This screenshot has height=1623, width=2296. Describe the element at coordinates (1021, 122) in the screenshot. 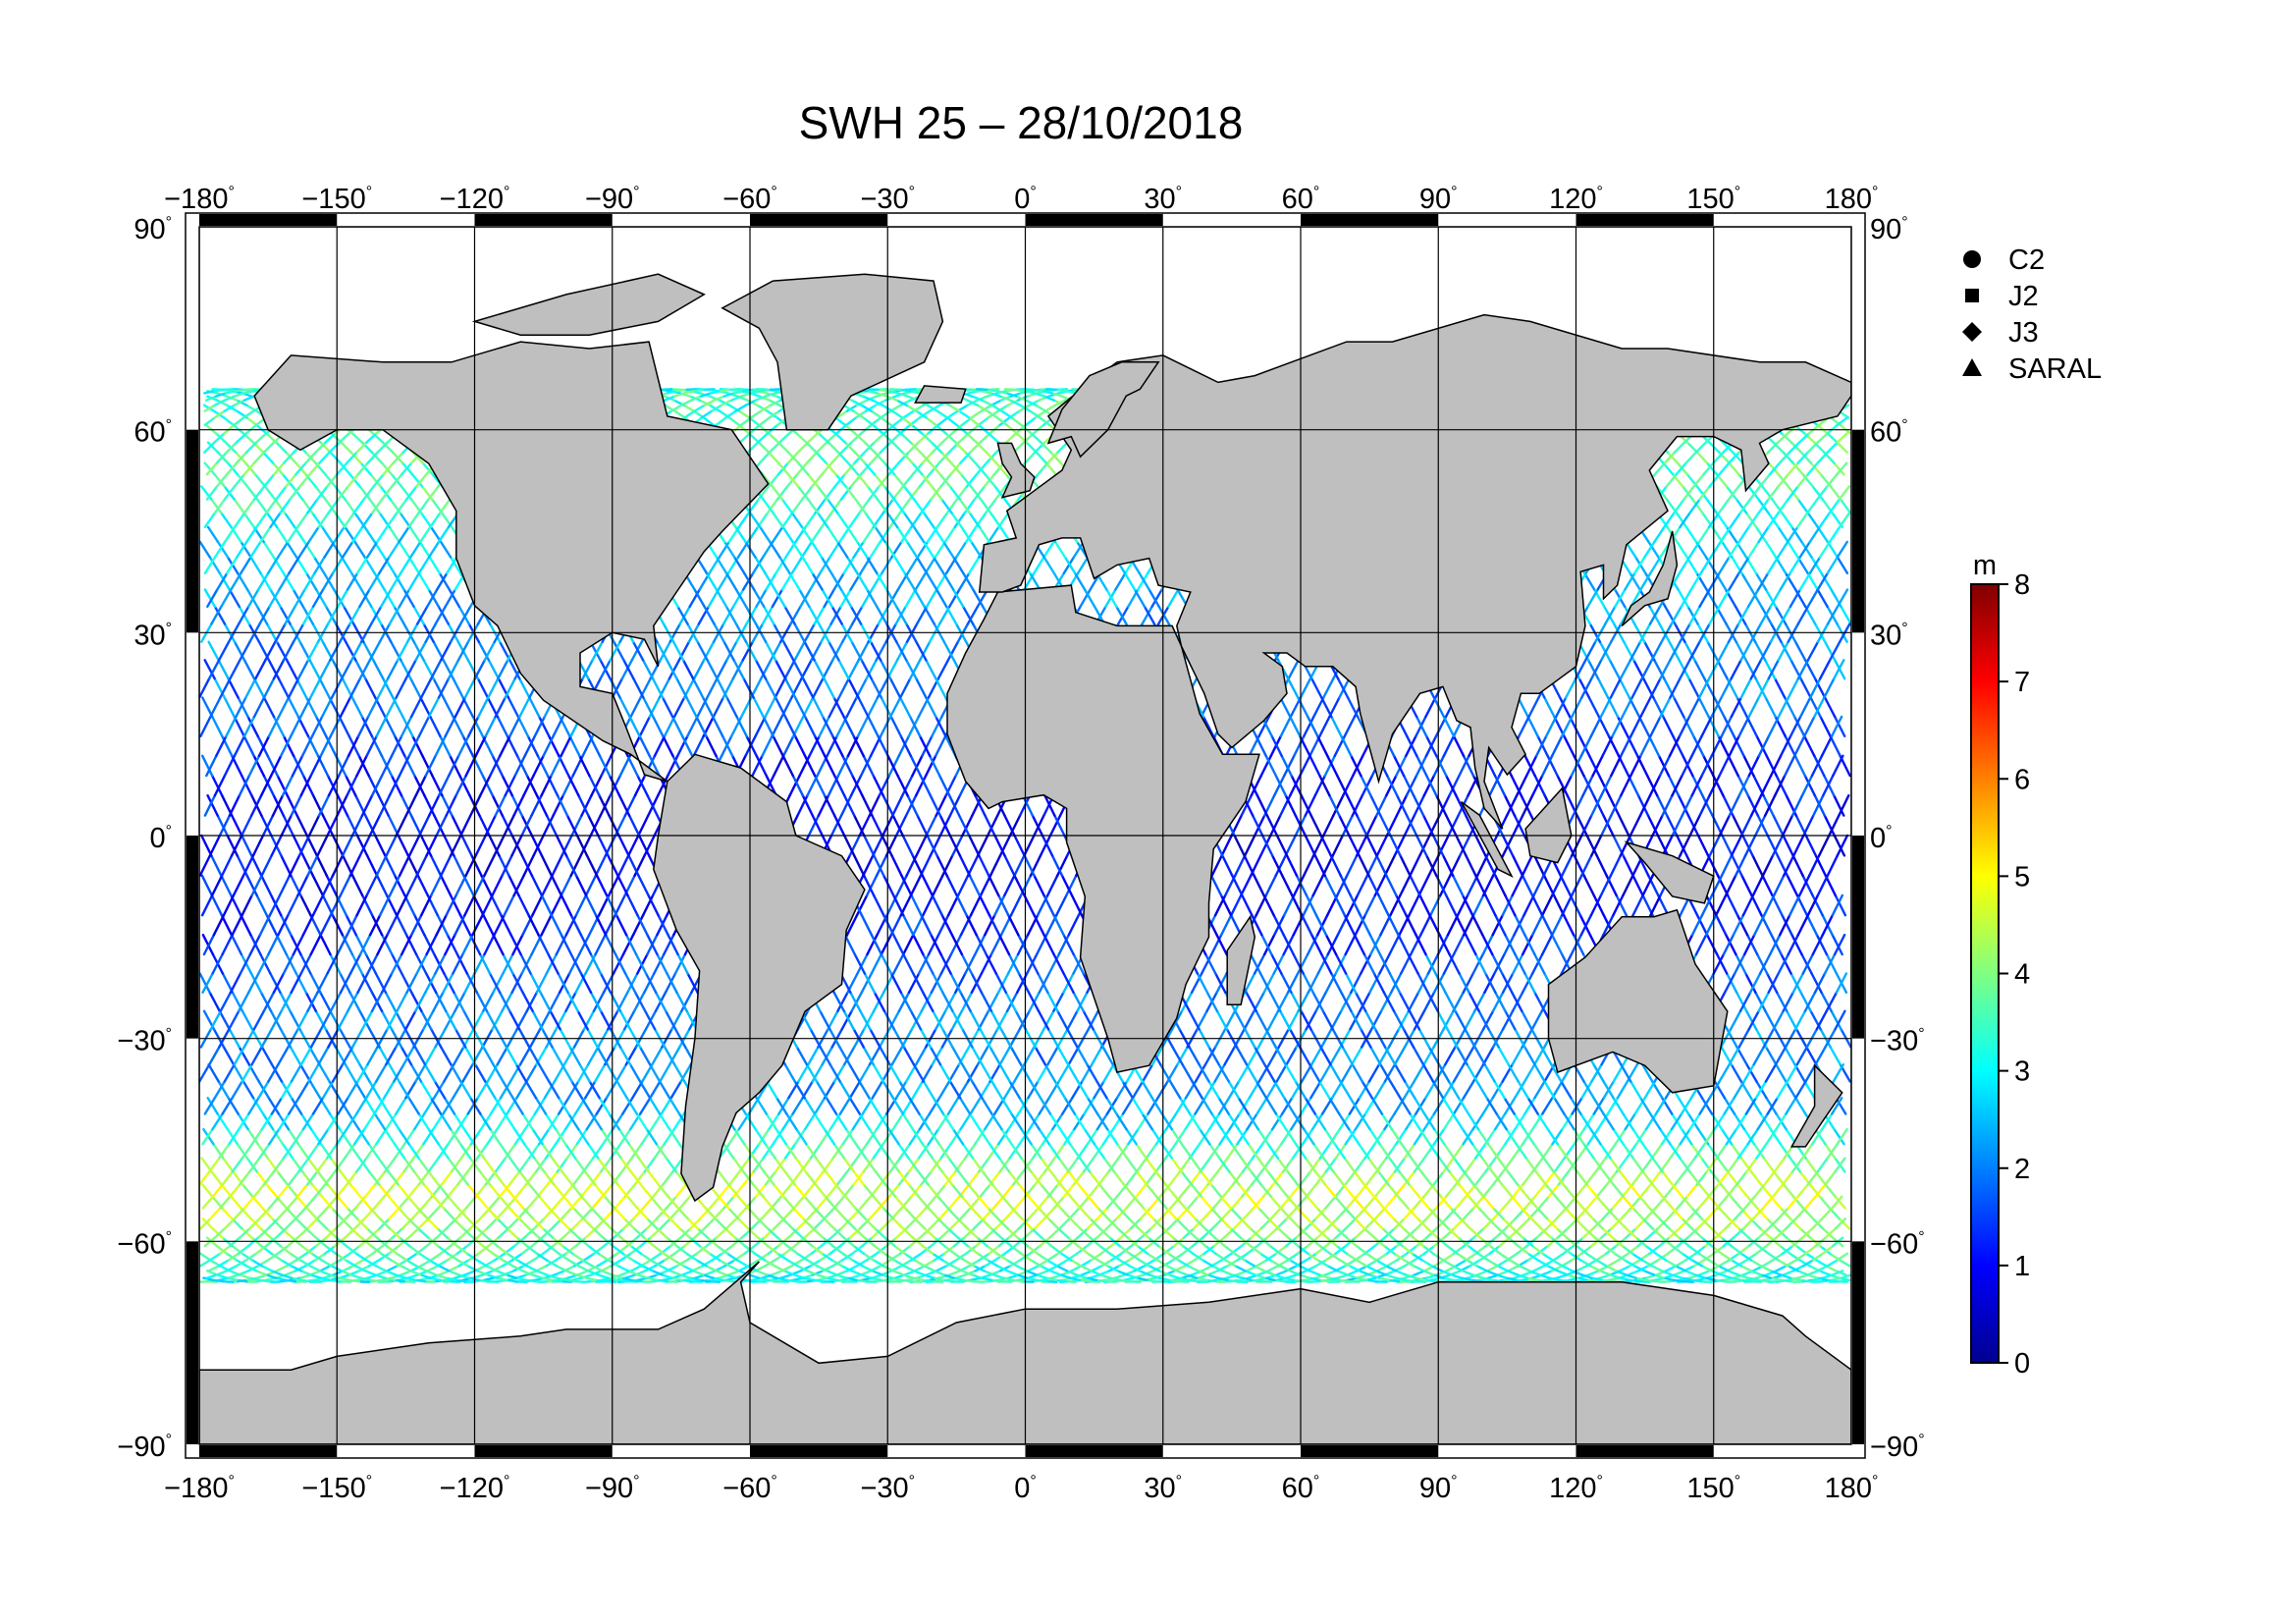

I see `chart-title: SWH 25 – 28/10/2018` at that location.